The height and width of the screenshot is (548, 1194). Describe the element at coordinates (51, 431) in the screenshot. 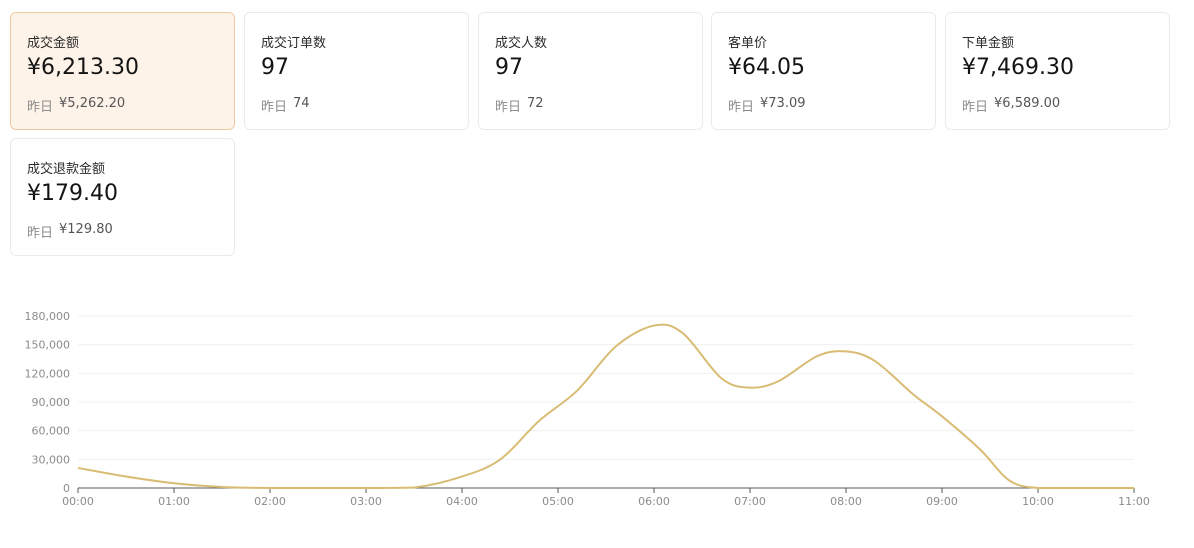

I see `y-tick-label: 60,000` at that location.